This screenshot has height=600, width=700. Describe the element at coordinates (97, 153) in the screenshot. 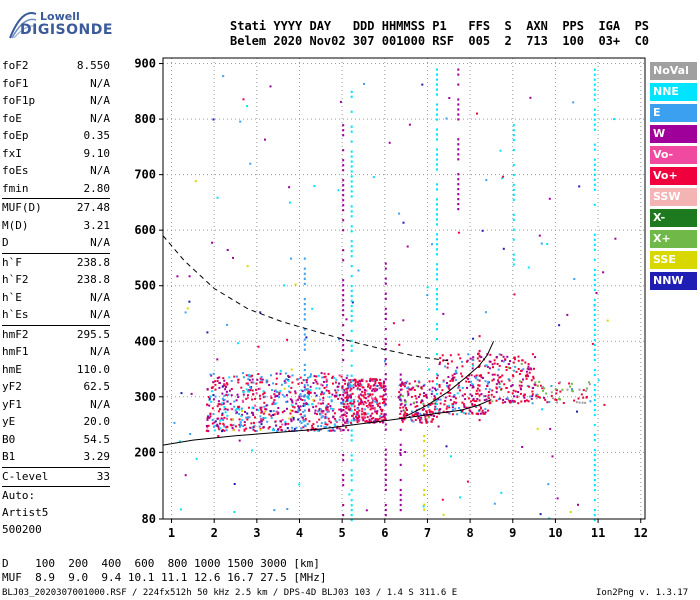

I see `param-value: 9.10` at that location.